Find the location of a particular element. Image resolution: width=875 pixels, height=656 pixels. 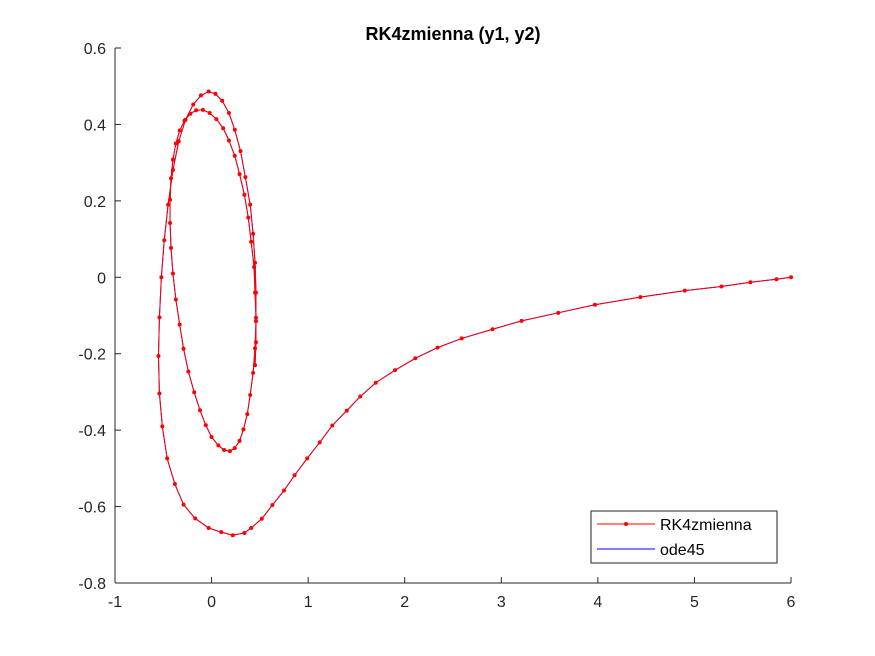

legend: RK4zmienna ode45 is located at coordinates (684, 537).